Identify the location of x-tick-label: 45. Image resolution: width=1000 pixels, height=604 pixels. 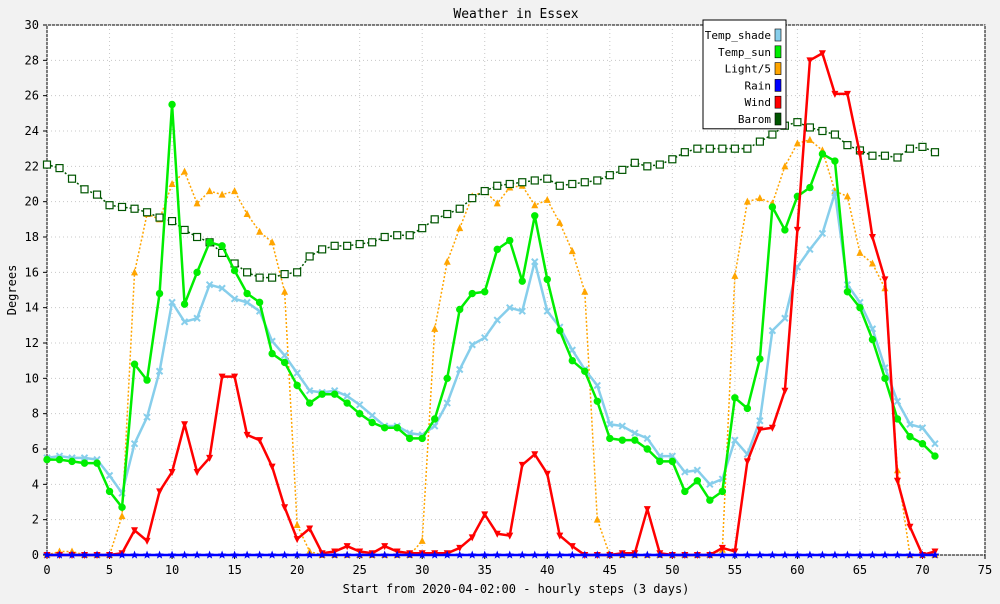
(610, 570).